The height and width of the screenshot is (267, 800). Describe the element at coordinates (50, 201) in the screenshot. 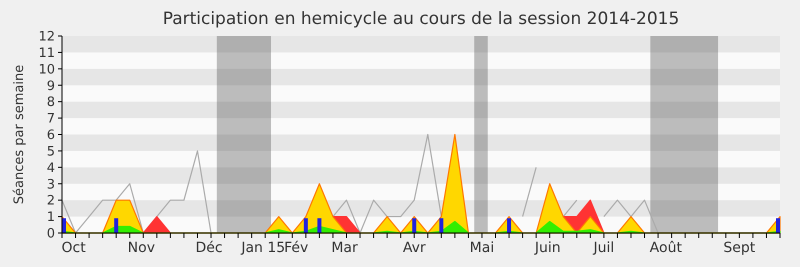

I see `y-tick-label: 2` at that location.